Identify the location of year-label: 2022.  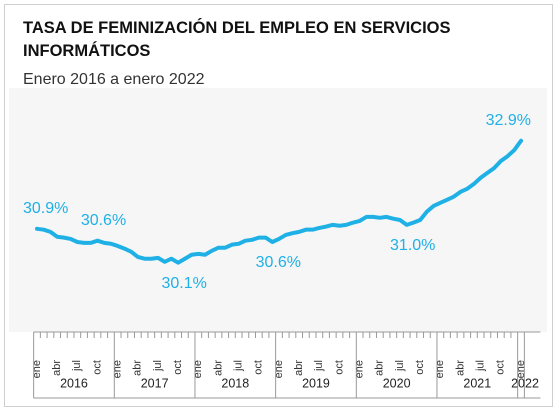
(525, 383).